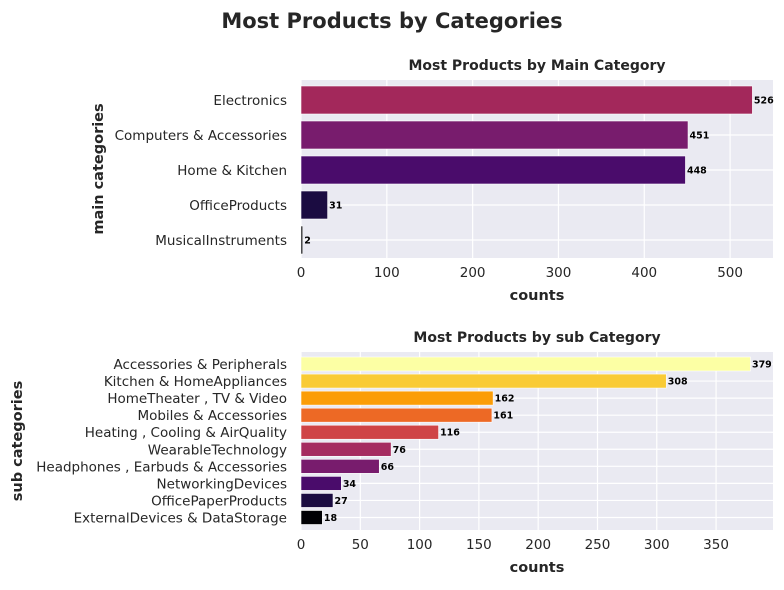 Image resolution: width=784 pixels, height=590 pixels. I want to click on sub-y-axis-label: sub categories, so click(18, 441).